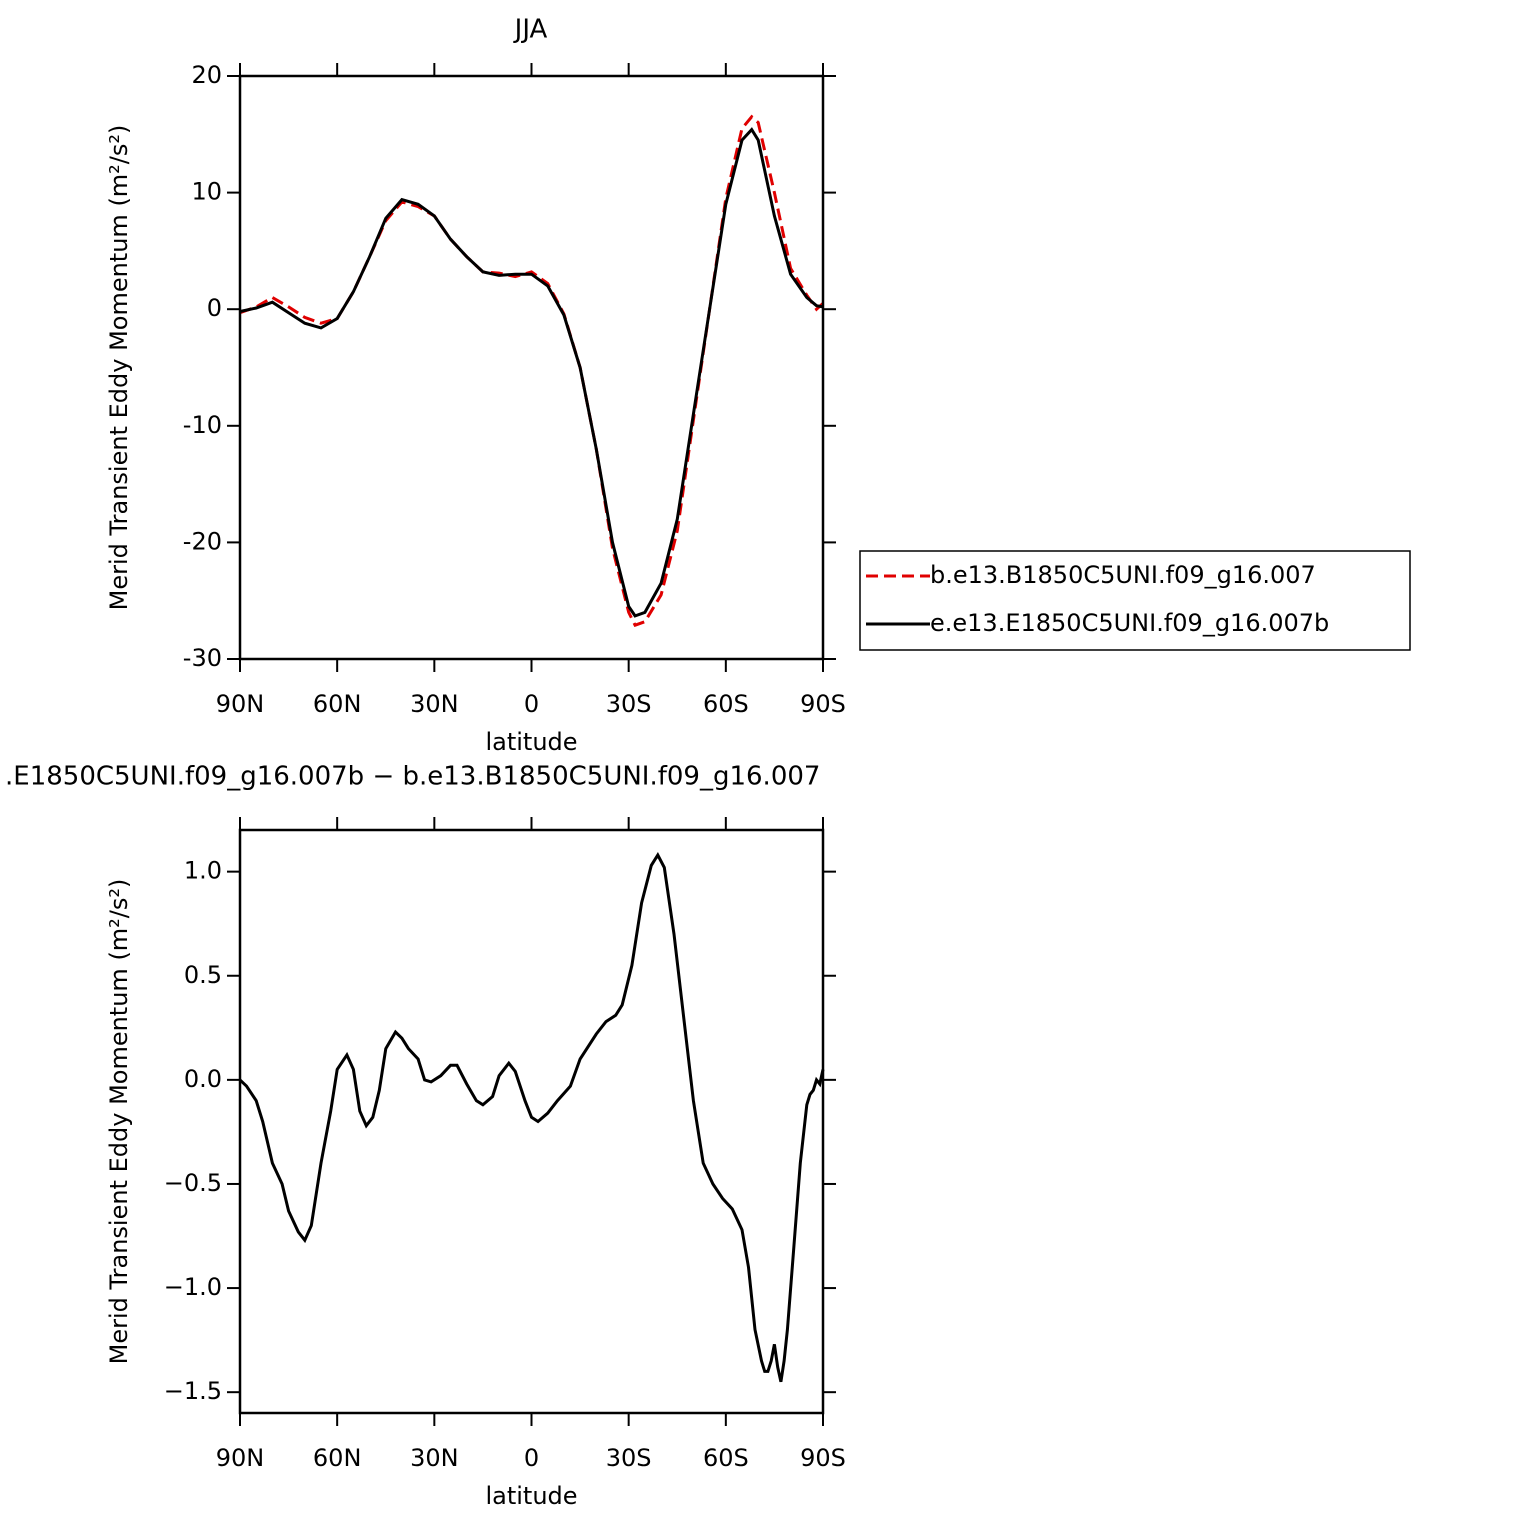  What do you see at coordinates (202, 425) in the screenshot?
I see `y-tick-label: -10` at bounding box center [202, 425].